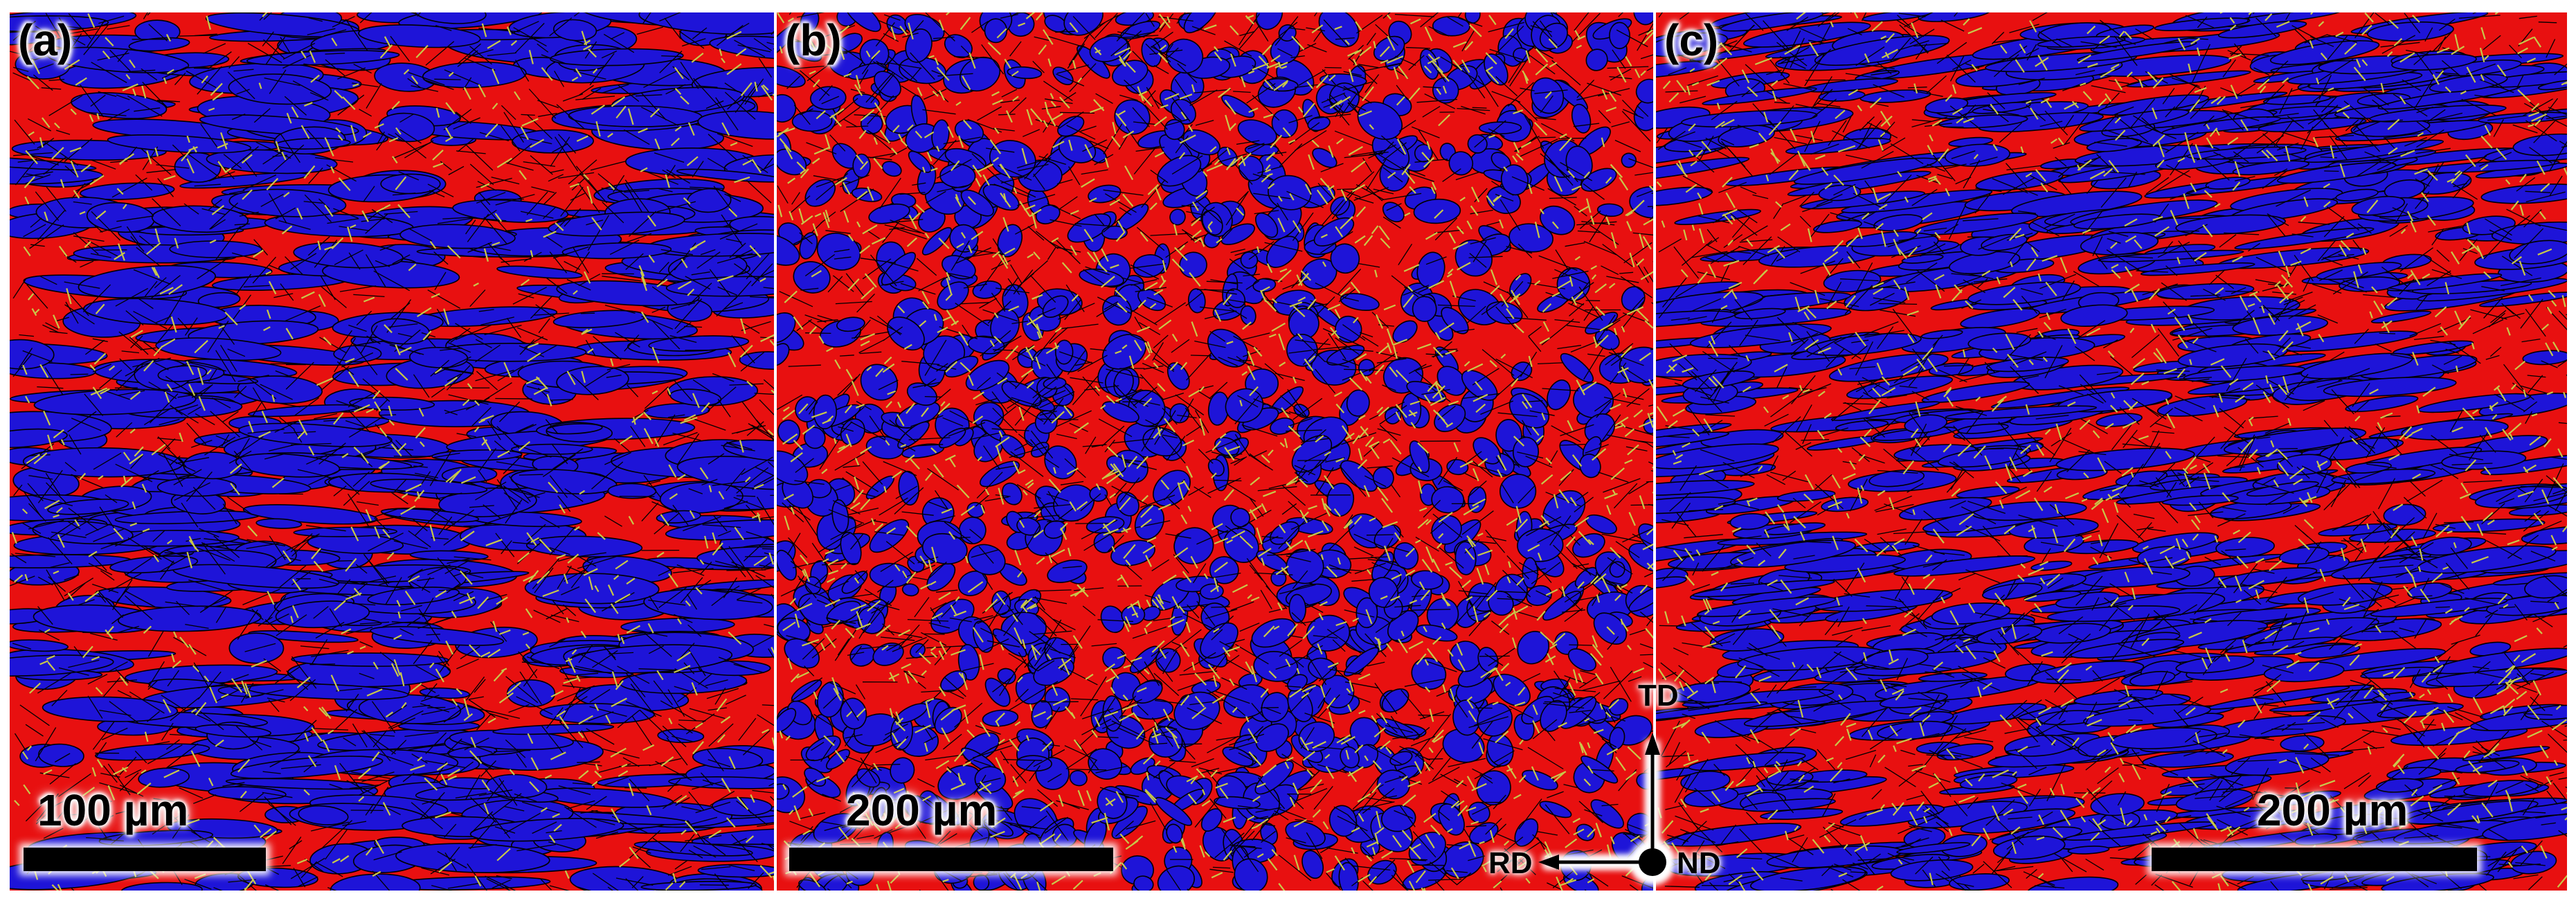  What do you see at coordinates (951, 859) in the screenshot?
I see `scale-bar-b` at bounding box center [951, 859].